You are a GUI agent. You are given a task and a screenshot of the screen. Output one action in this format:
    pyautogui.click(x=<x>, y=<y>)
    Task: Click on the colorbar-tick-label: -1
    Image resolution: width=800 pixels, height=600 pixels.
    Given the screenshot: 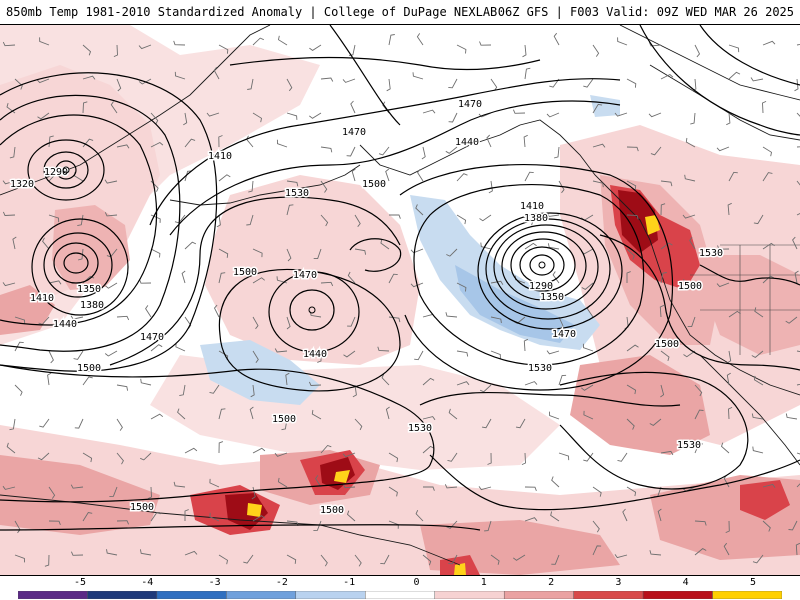 What is the action you would take?
    pyautogui.click(x=349, y=582)
    